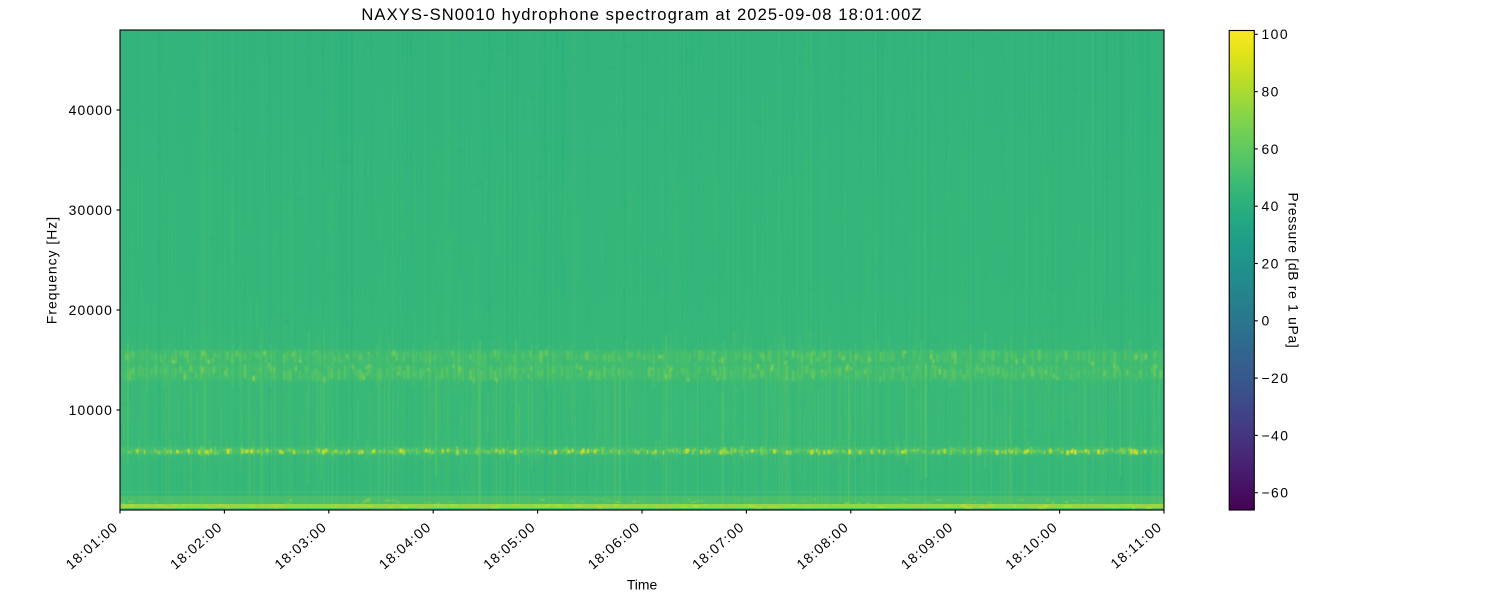  Describe the element at coordinates (642, 585) in the screenshot. I see `svg-text: Time` at that location.